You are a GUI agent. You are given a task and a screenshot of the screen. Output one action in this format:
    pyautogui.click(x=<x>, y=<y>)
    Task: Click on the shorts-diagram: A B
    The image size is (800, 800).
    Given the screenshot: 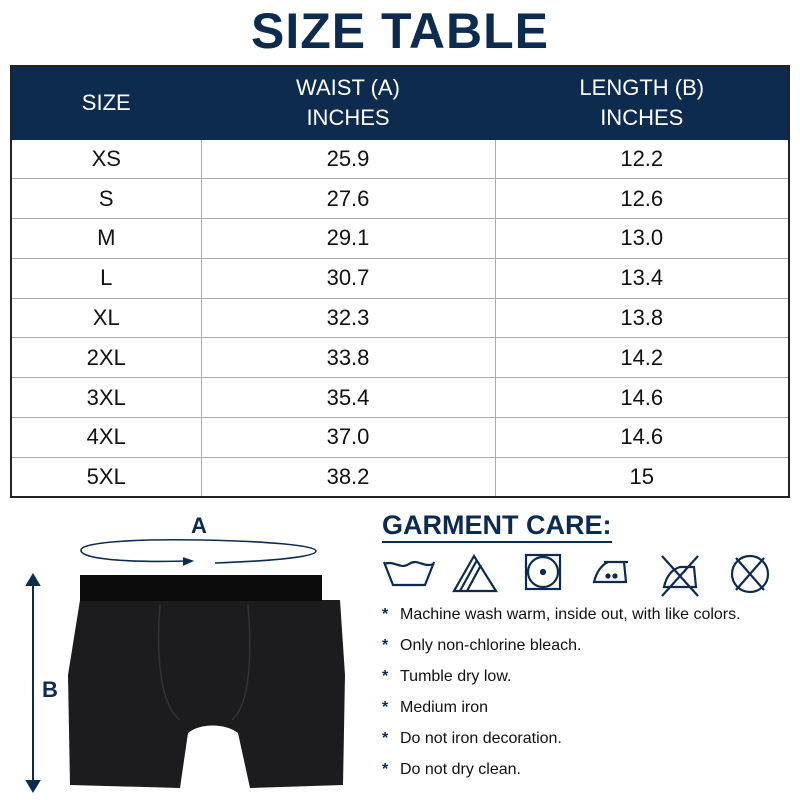 What is the action you would take?
    pyautogui.click(x=185, y=653)
    